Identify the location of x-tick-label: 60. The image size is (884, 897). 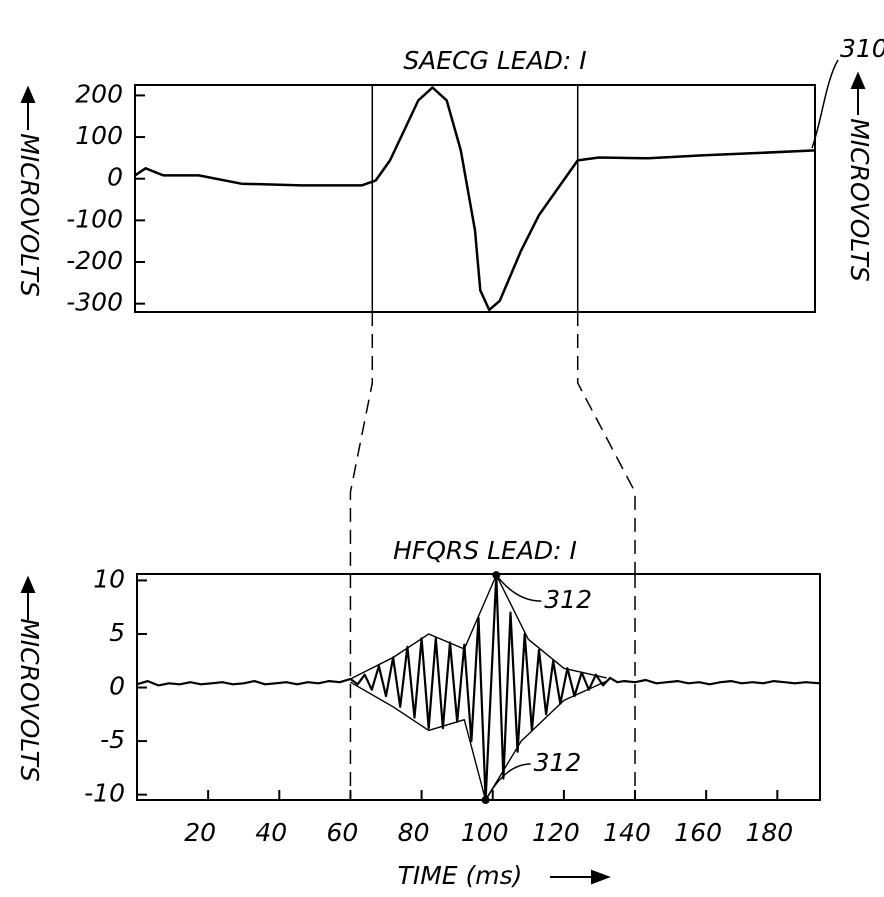
(343, 832).